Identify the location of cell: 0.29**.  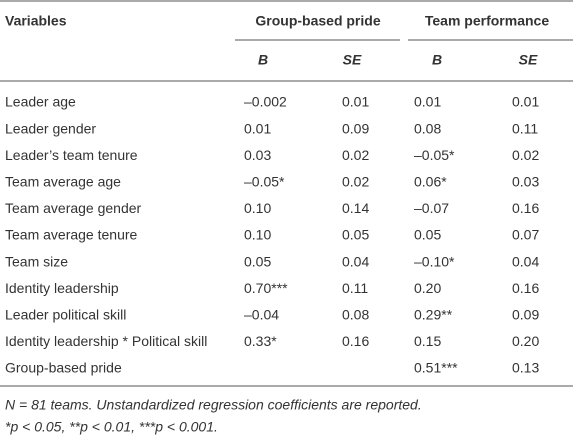
(433, 315).